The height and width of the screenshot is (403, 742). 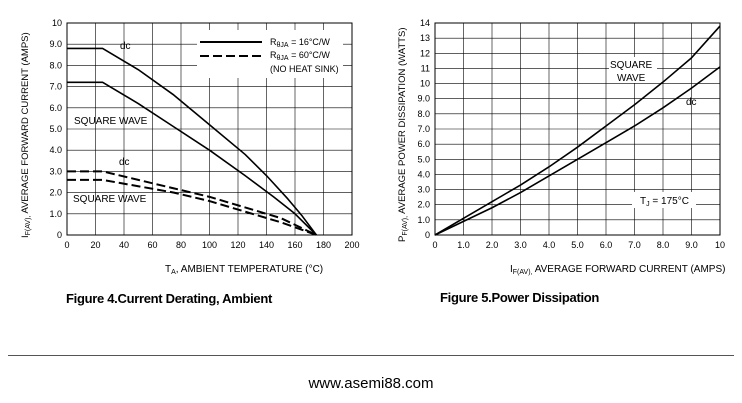 What do you see at coordinates (244, 270) in the screenshot?
I see `x-axis-label: TA, AMBIENT TEMPERATURE (°C)` at bounding box center [244, 270].